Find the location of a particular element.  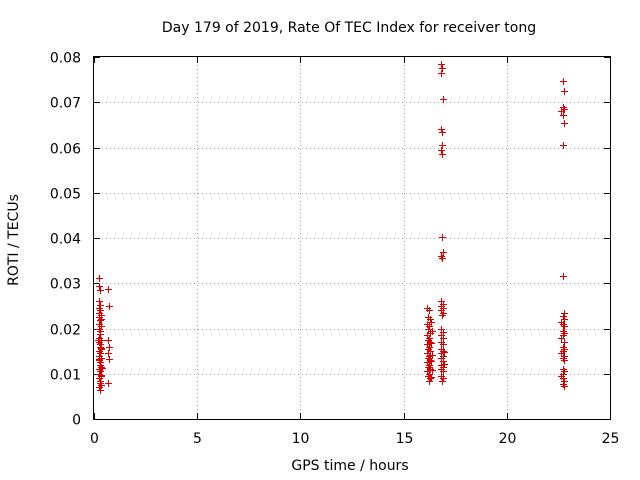

x-tick-label: 10 is located at coordinates (301, 439).